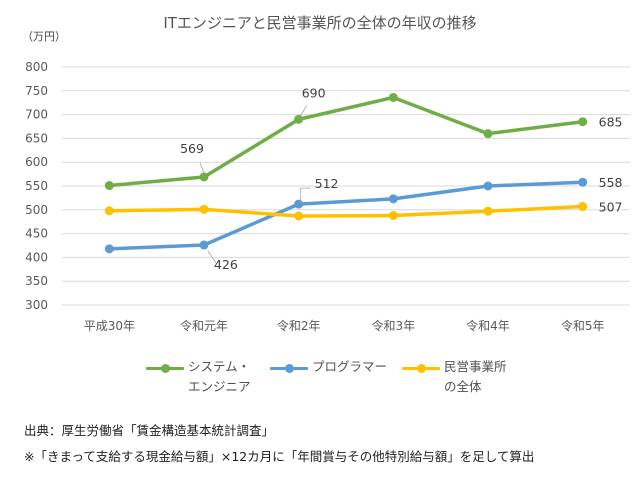 The width and height of the screenshot is (640, 477). I want to click on x-tick-label: 平成30年, so click(109, 326).